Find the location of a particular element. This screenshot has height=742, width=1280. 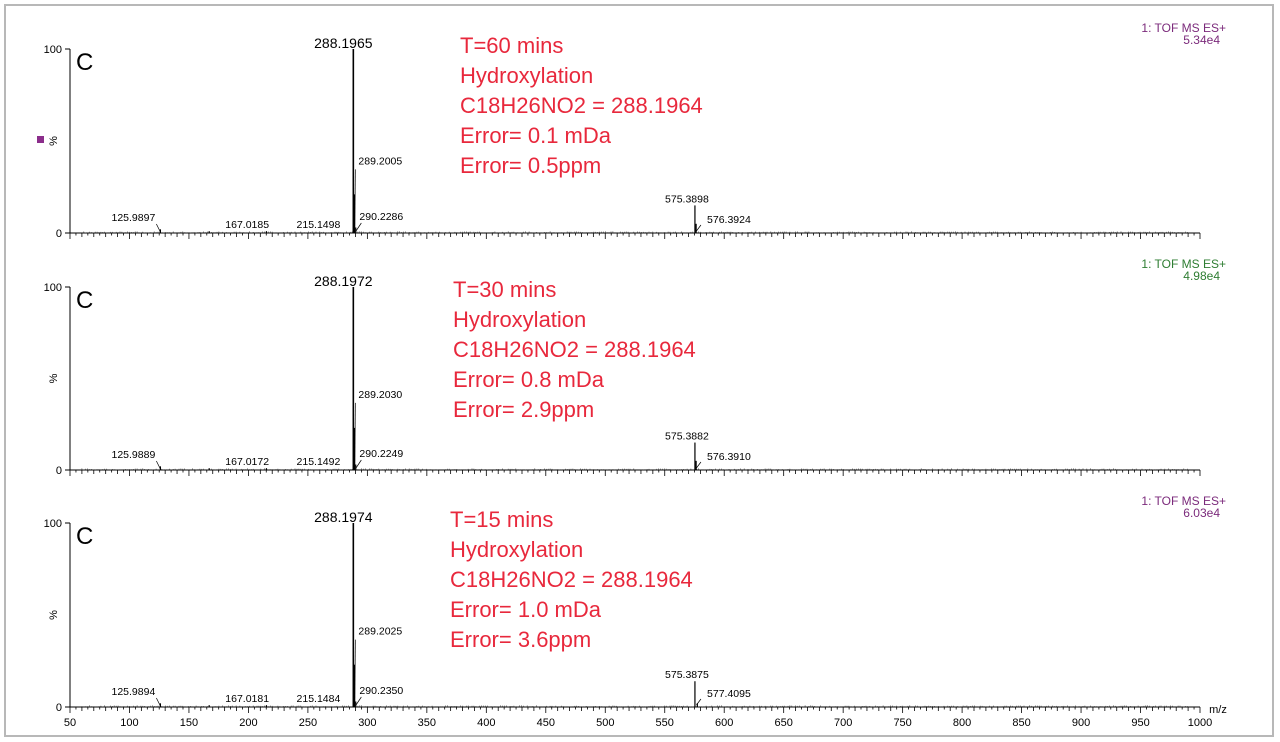

peak-label: 575.3898 is located at coordinates (687, 199).